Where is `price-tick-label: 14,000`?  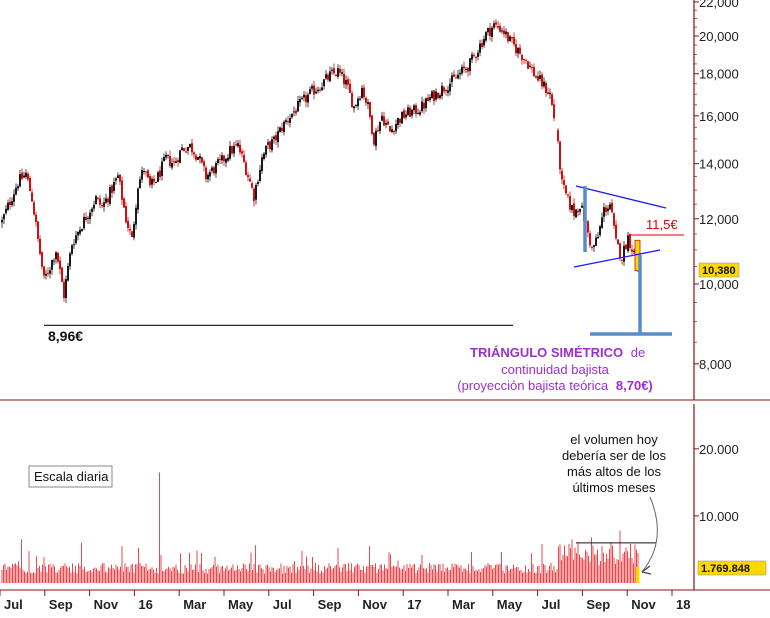 price-tick-label: 14,000 is located at coordinates (719, 164).